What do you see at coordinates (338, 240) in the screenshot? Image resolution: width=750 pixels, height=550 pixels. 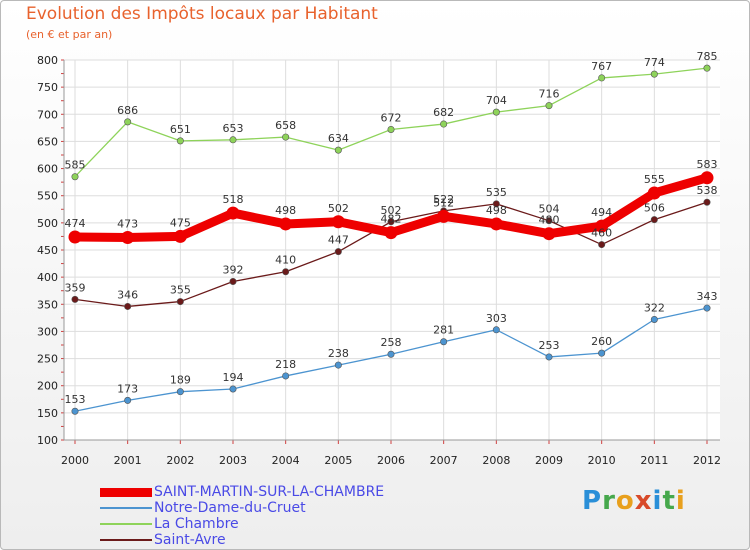 I see `data-label: 447` at bounding box center [338, 240].